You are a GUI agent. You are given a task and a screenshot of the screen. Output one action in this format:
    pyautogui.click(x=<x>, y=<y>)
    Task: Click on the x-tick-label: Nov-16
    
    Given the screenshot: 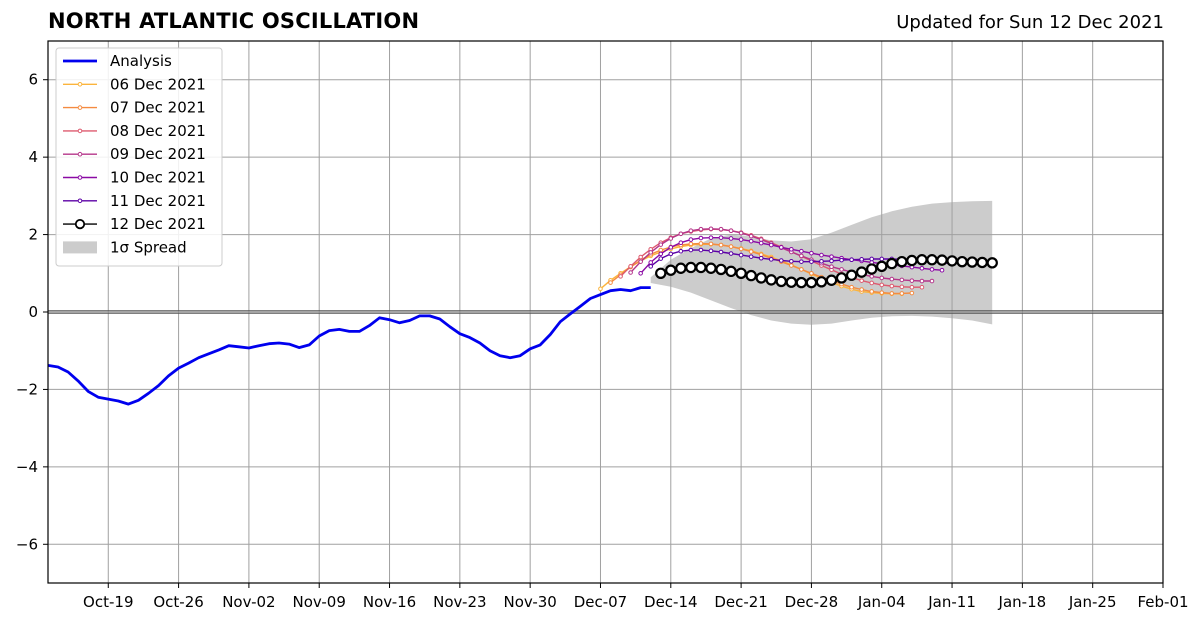 What is the action you would take?
    pyautogui.click(x=389, y=602)
    